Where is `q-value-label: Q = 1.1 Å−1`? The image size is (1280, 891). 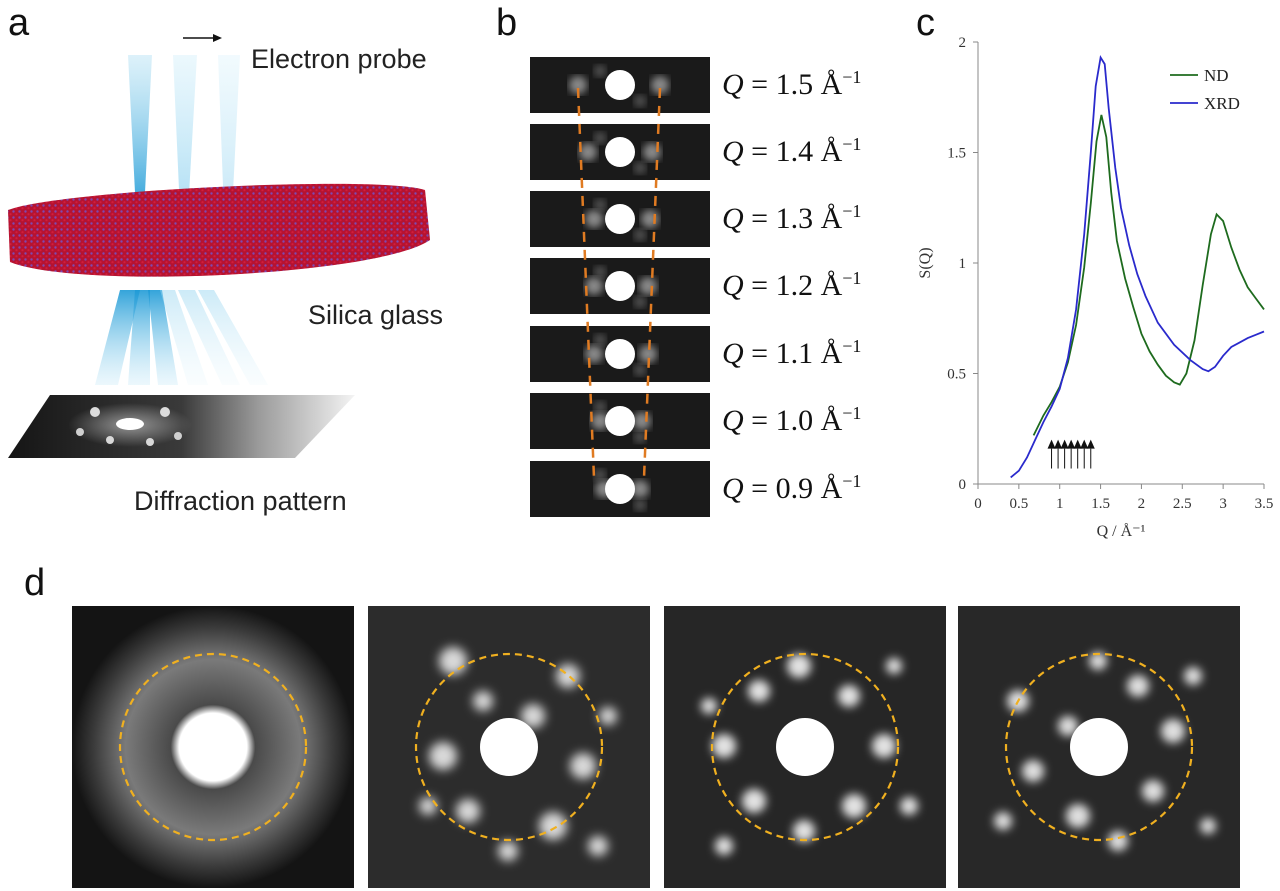 q-value-label: Q = 1.1 Å−1 is located at coordinates (791, 353).